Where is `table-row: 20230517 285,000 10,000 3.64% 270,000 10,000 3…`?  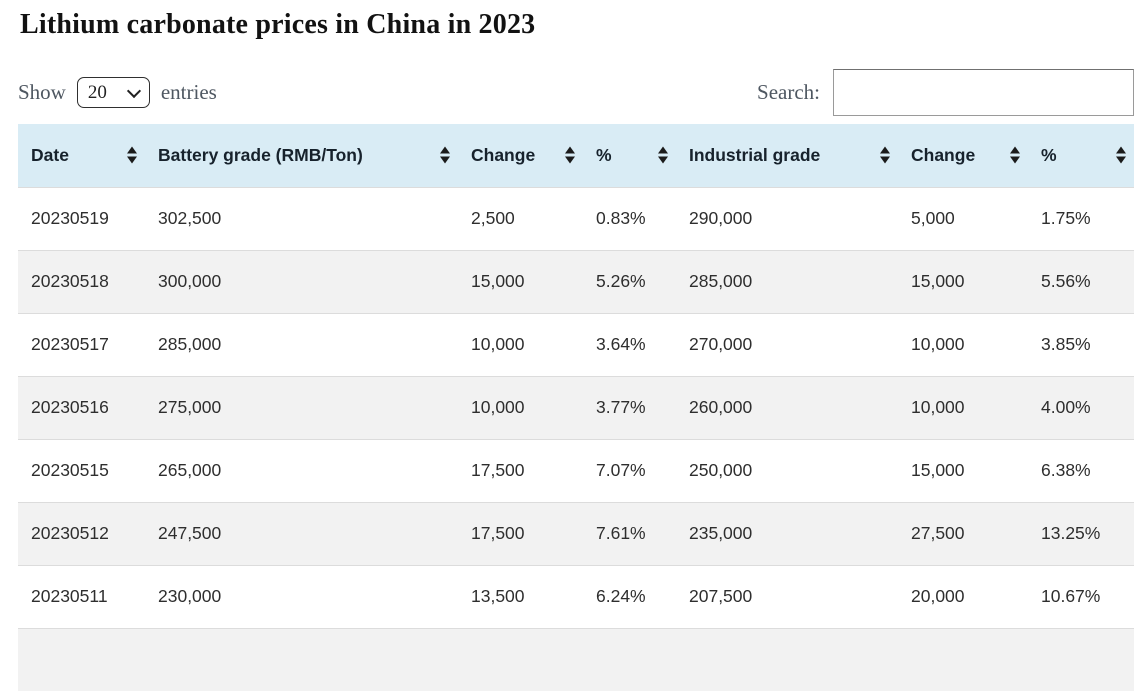
table-row: 20230517 285,000 10,000 3.64% 270,000 10,000 3… is located at coordinates (576, 344).